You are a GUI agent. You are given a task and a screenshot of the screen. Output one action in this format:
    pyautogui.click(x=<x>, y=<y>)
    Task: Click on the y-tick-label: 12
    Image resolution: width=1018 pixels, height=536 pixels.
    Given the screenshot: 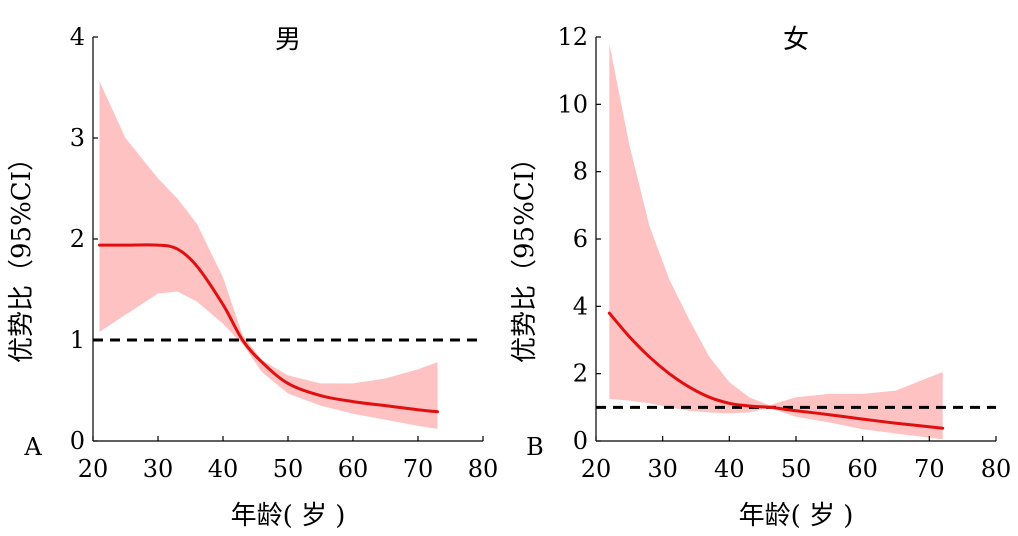 What is the action you would take?
    pyautogui.click(x=572, y=37)
    